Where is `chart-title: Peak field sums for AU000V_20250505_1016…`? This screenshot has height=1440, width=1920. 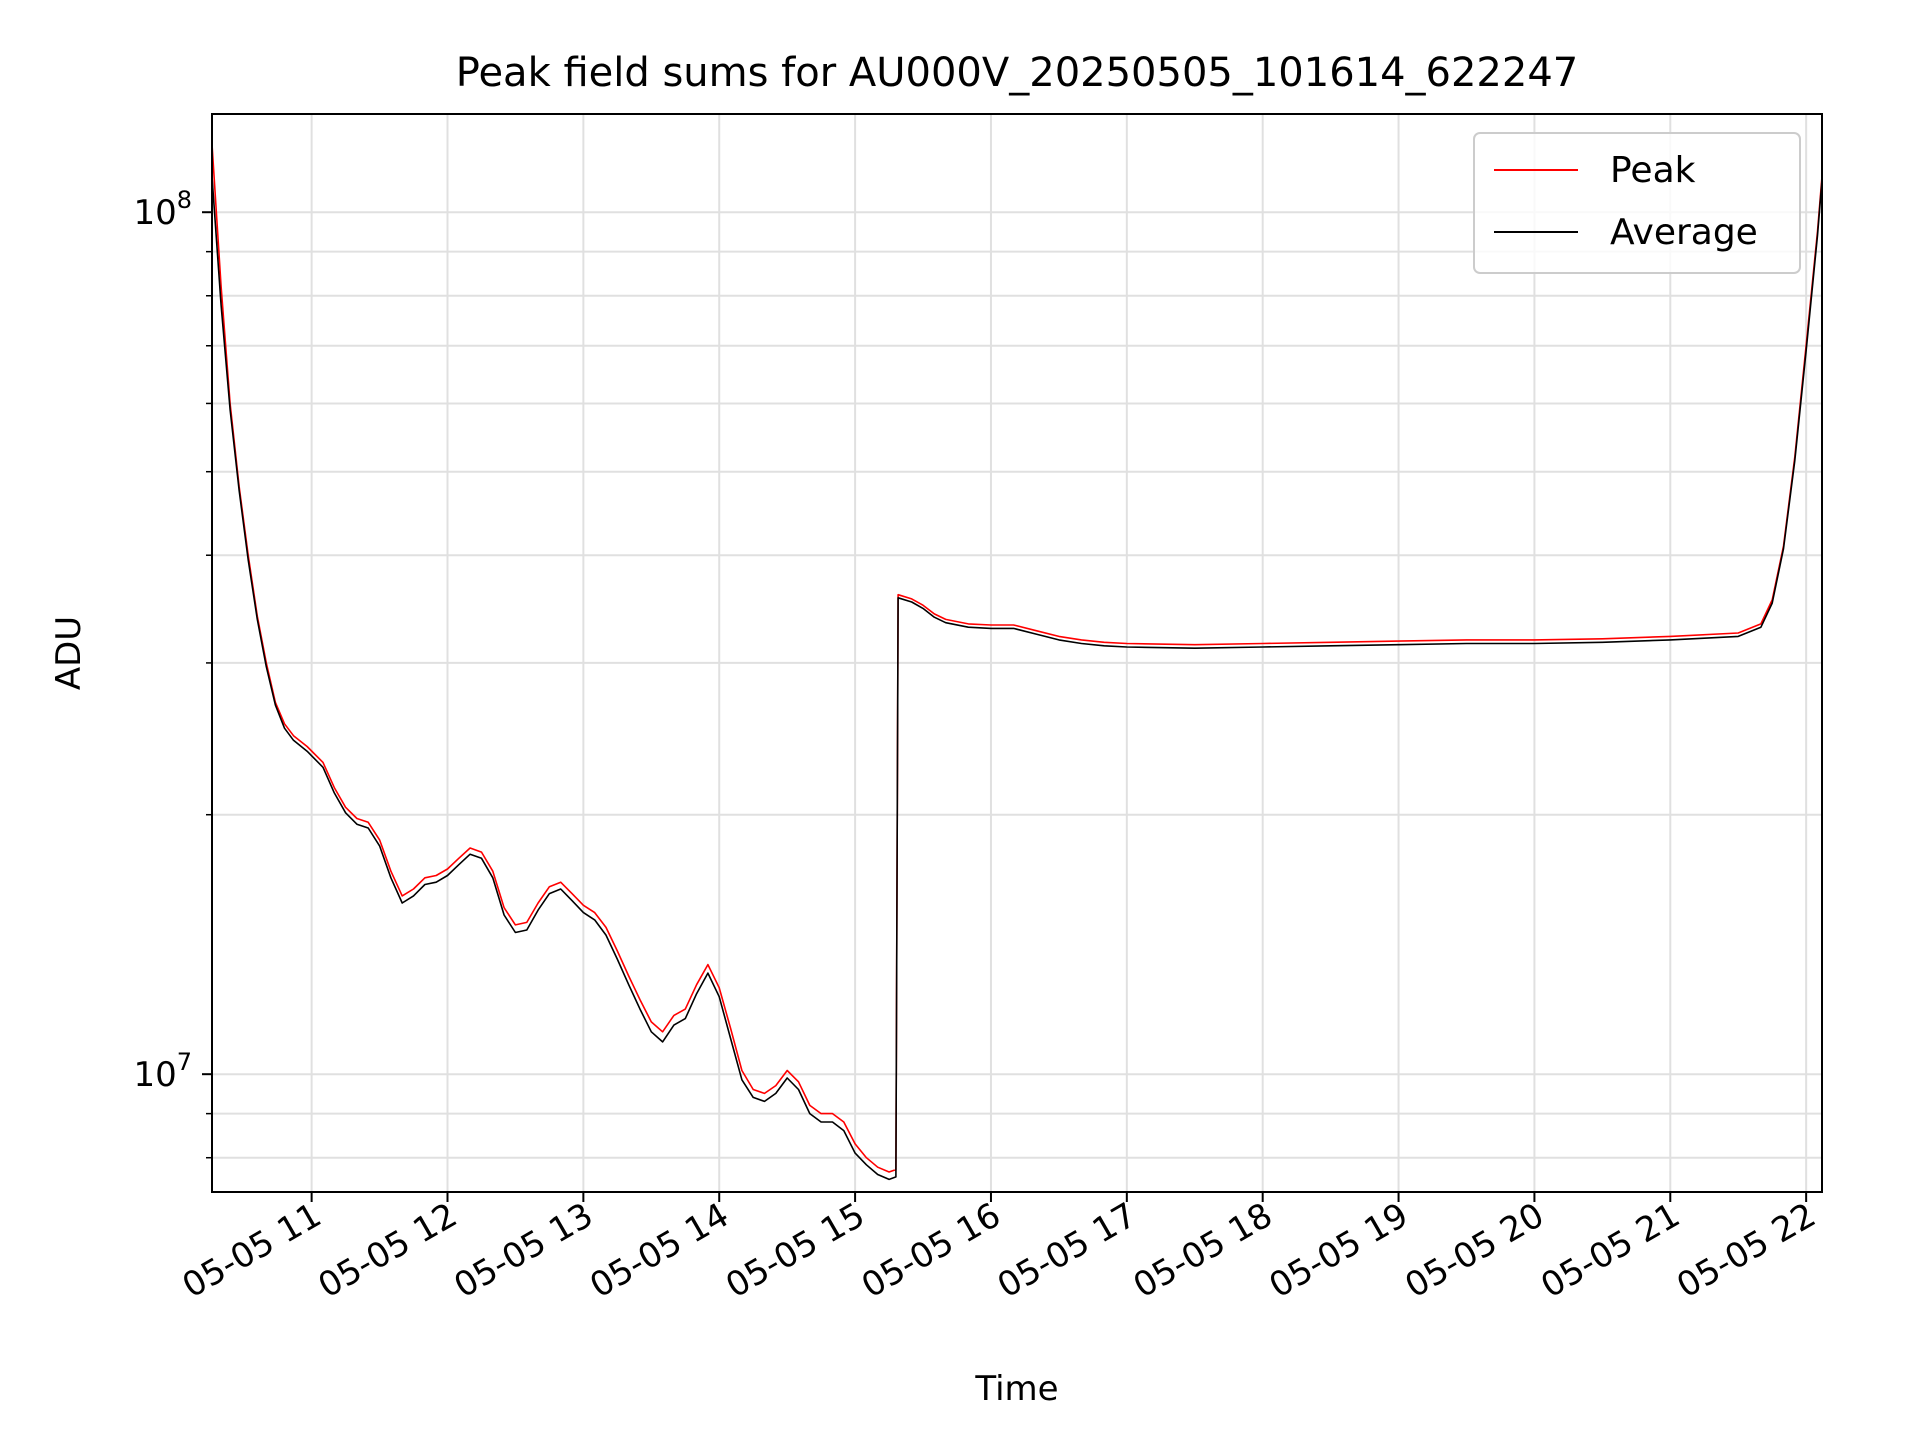 chart-title: Peak field sums for AU000V_20250505_1016… is located at coordinates (1017, 73).